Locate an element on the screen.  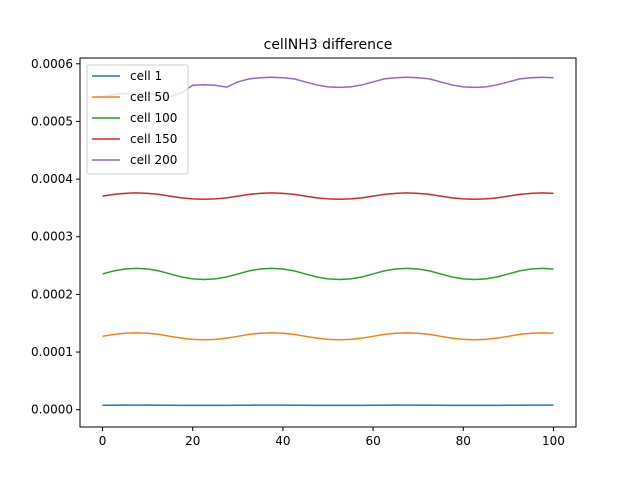
legend: cell 1 cell 50 cell 100 cell 150 cell 200 is located at coordinates (137, 119).